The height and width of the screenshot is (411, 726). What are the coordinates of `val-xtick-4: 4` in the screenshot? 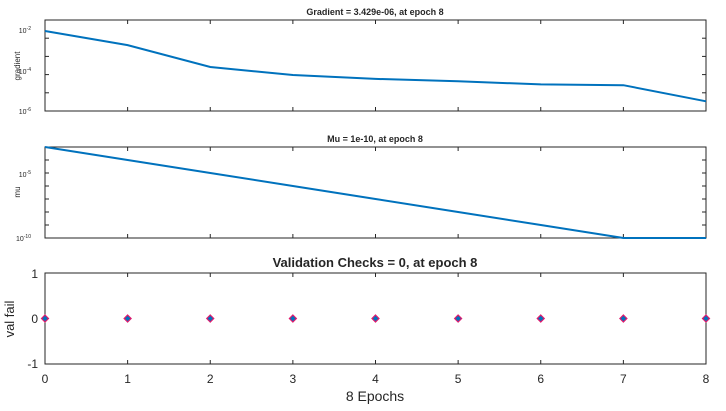 It's located at (375, 379).